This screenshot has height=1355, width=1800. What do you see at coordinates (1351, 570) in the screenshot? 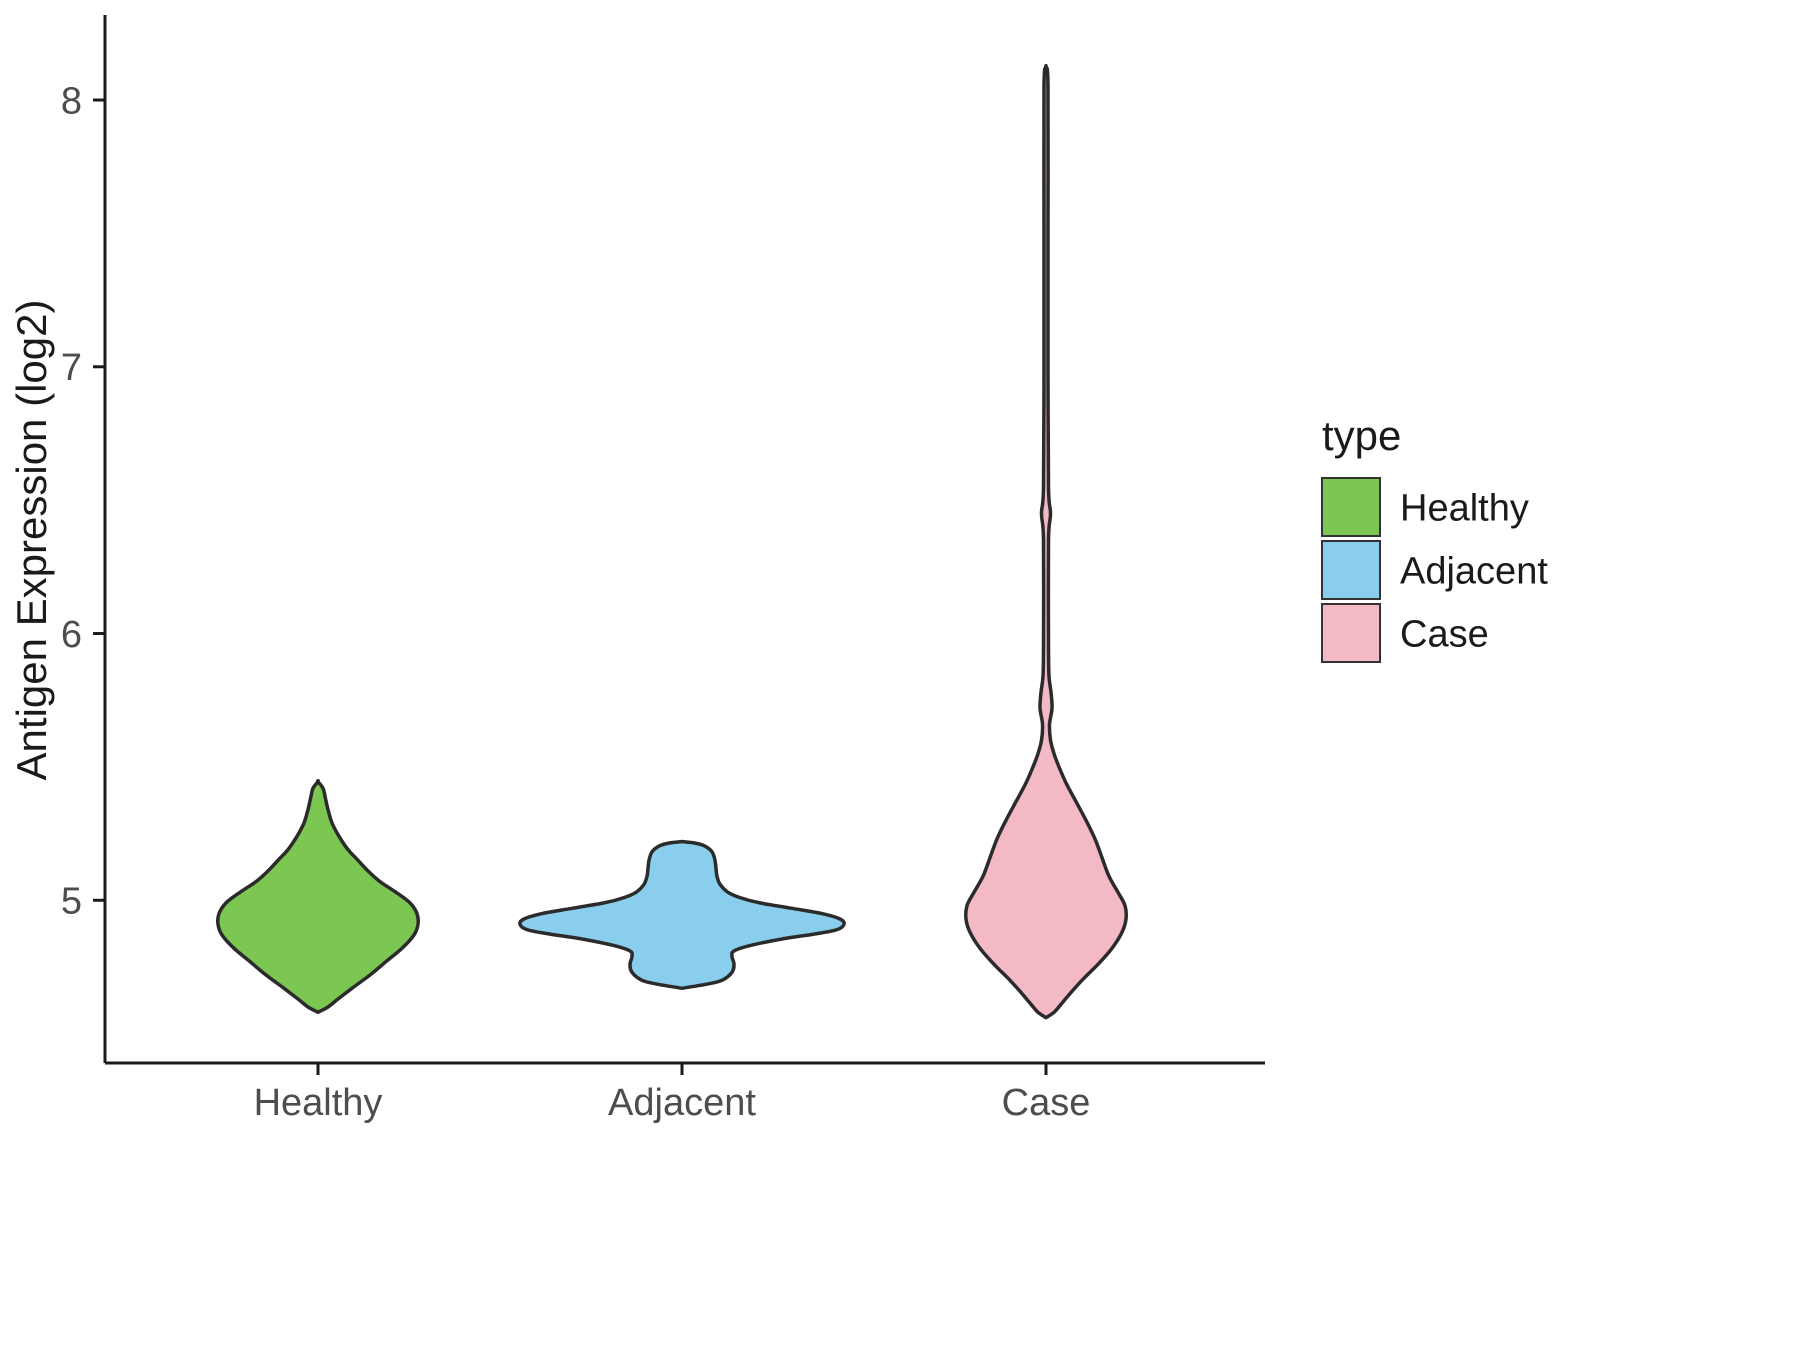
I see `legend-key-adjacent` at bounding box center [1351, 570].